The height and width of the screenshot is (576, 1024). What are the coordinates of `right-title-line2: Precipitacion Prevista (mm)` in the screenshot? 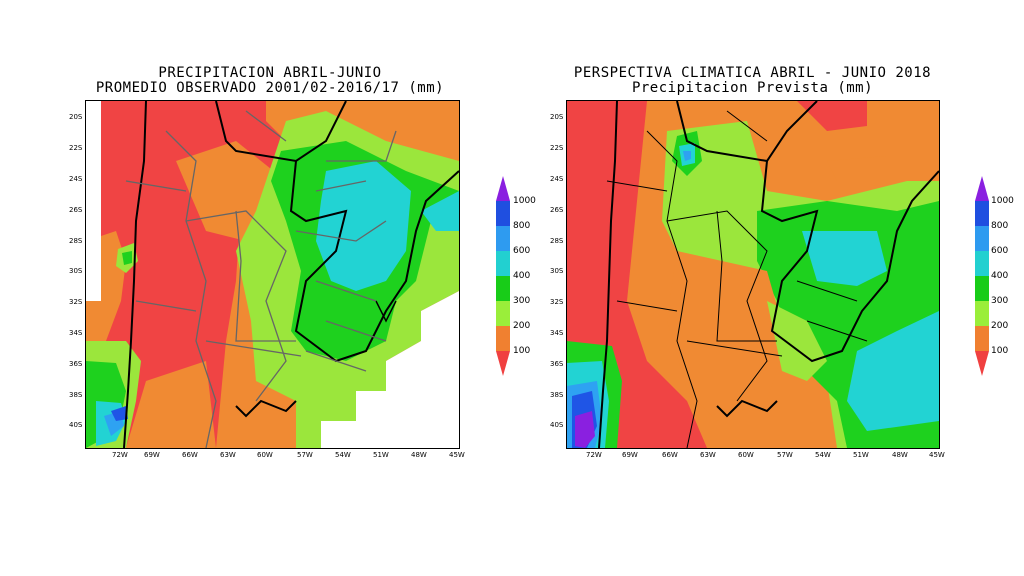 It's located at (752, 88).